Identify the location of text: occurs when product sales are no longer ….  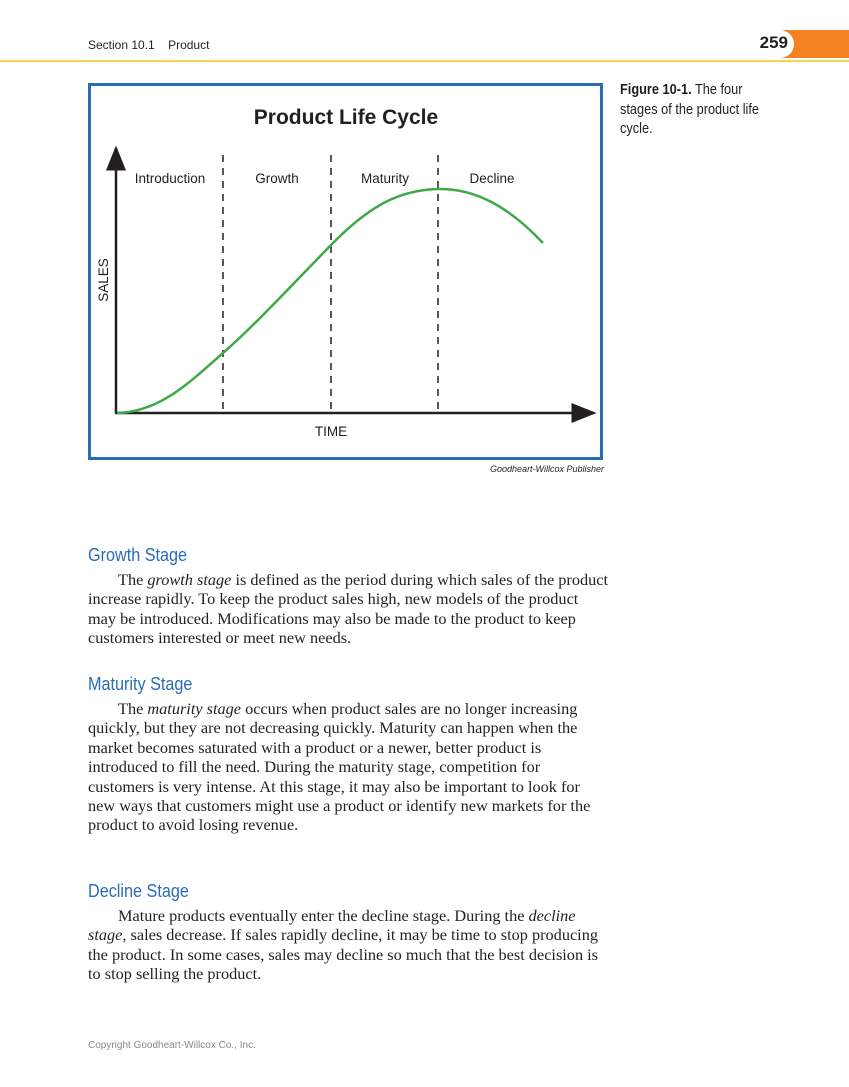
(339, 767).